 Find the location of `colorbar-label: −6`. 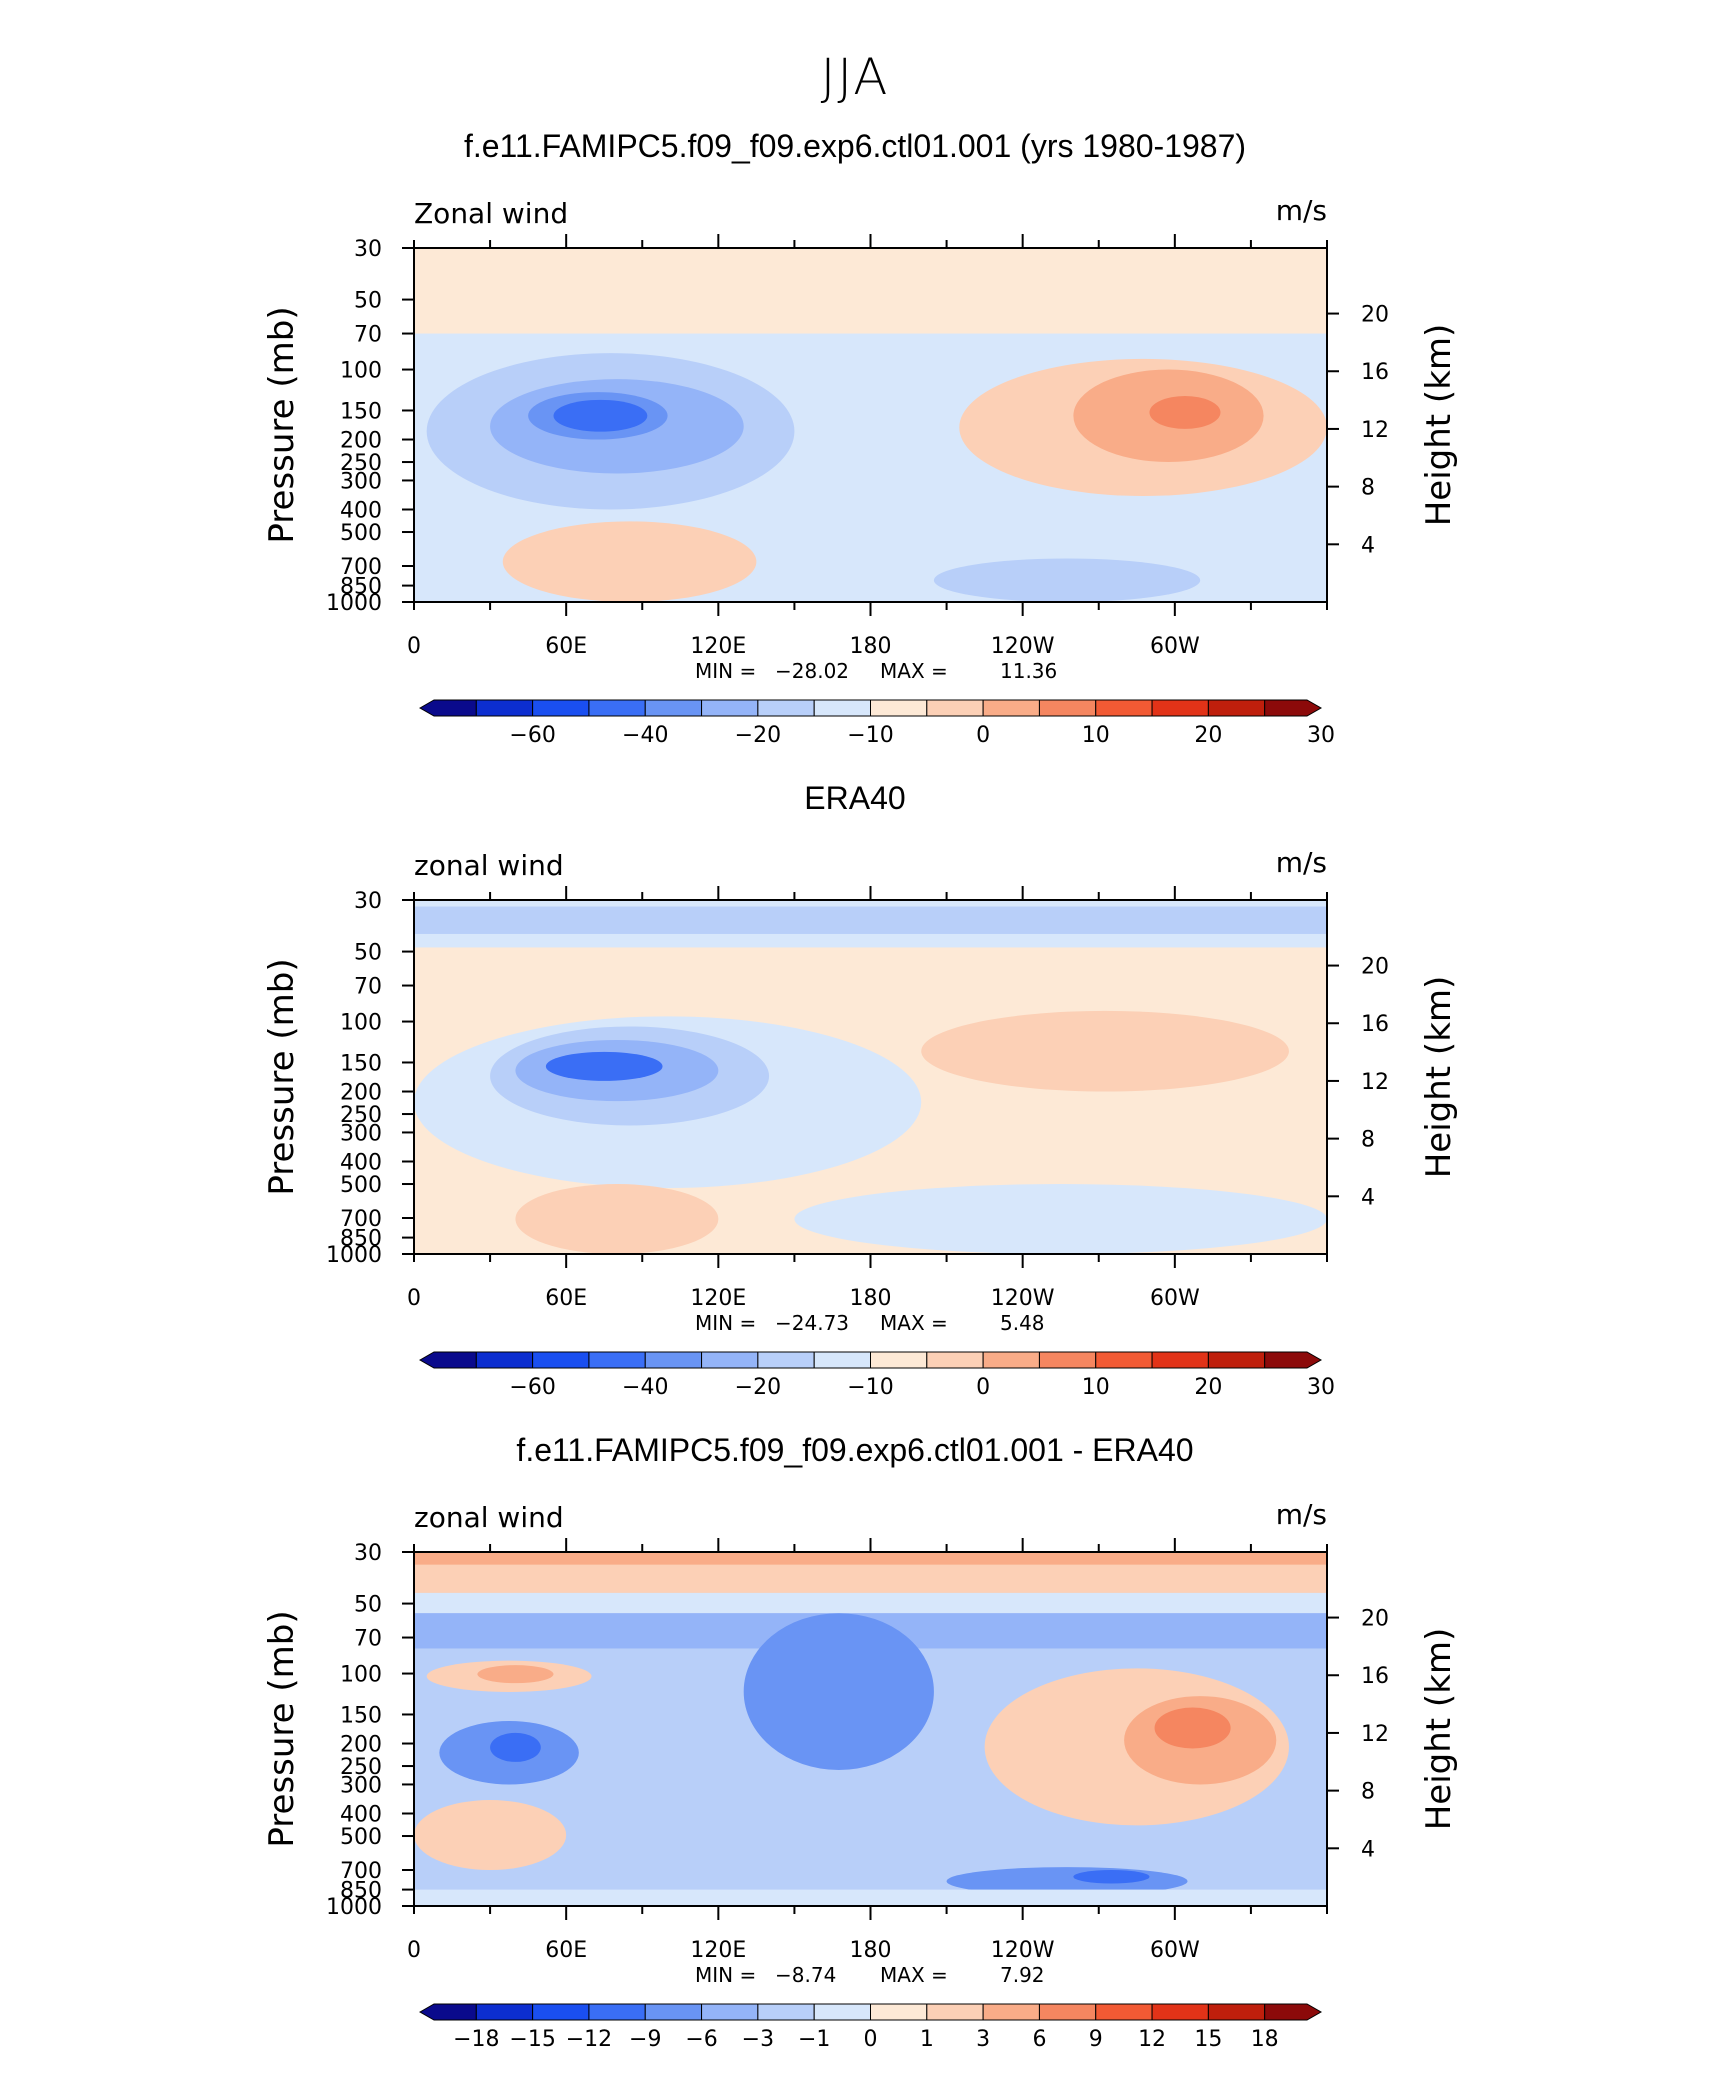

colorbar-label: −6 is located at coordinates (701, 2039).